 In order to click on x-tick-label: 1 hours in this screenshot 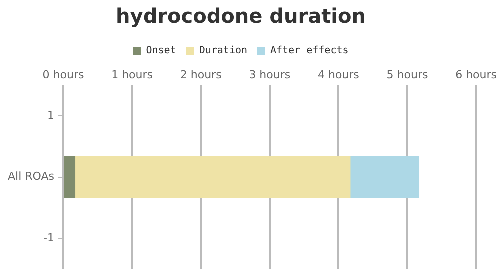, I will do `click(133, 75)`.